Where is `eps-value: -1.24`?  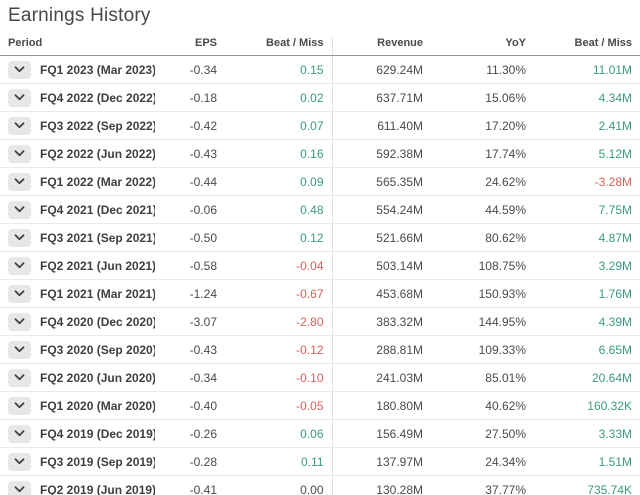
eps-value: -1.24 is located at coordinates (190, 293).